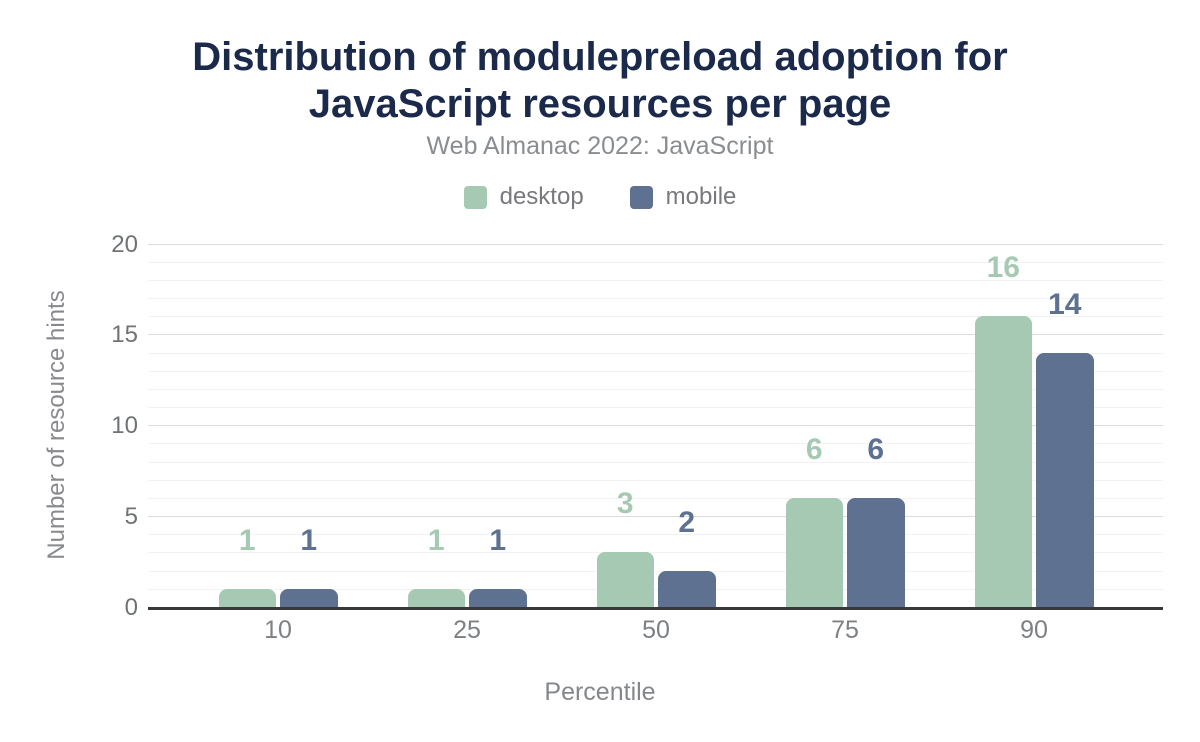 The width and height of the screenshot is (1200, 742). Describe the element at coordinates (124, 244) in the screenshot. I see `y-tick-20: 20` at that location.